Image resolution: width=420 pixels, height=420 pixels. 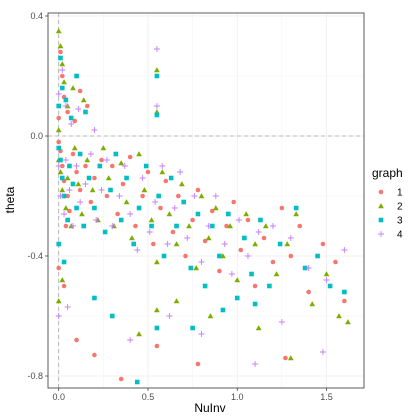 I want to click on legend-label: 1, so click(x=400, y=193).